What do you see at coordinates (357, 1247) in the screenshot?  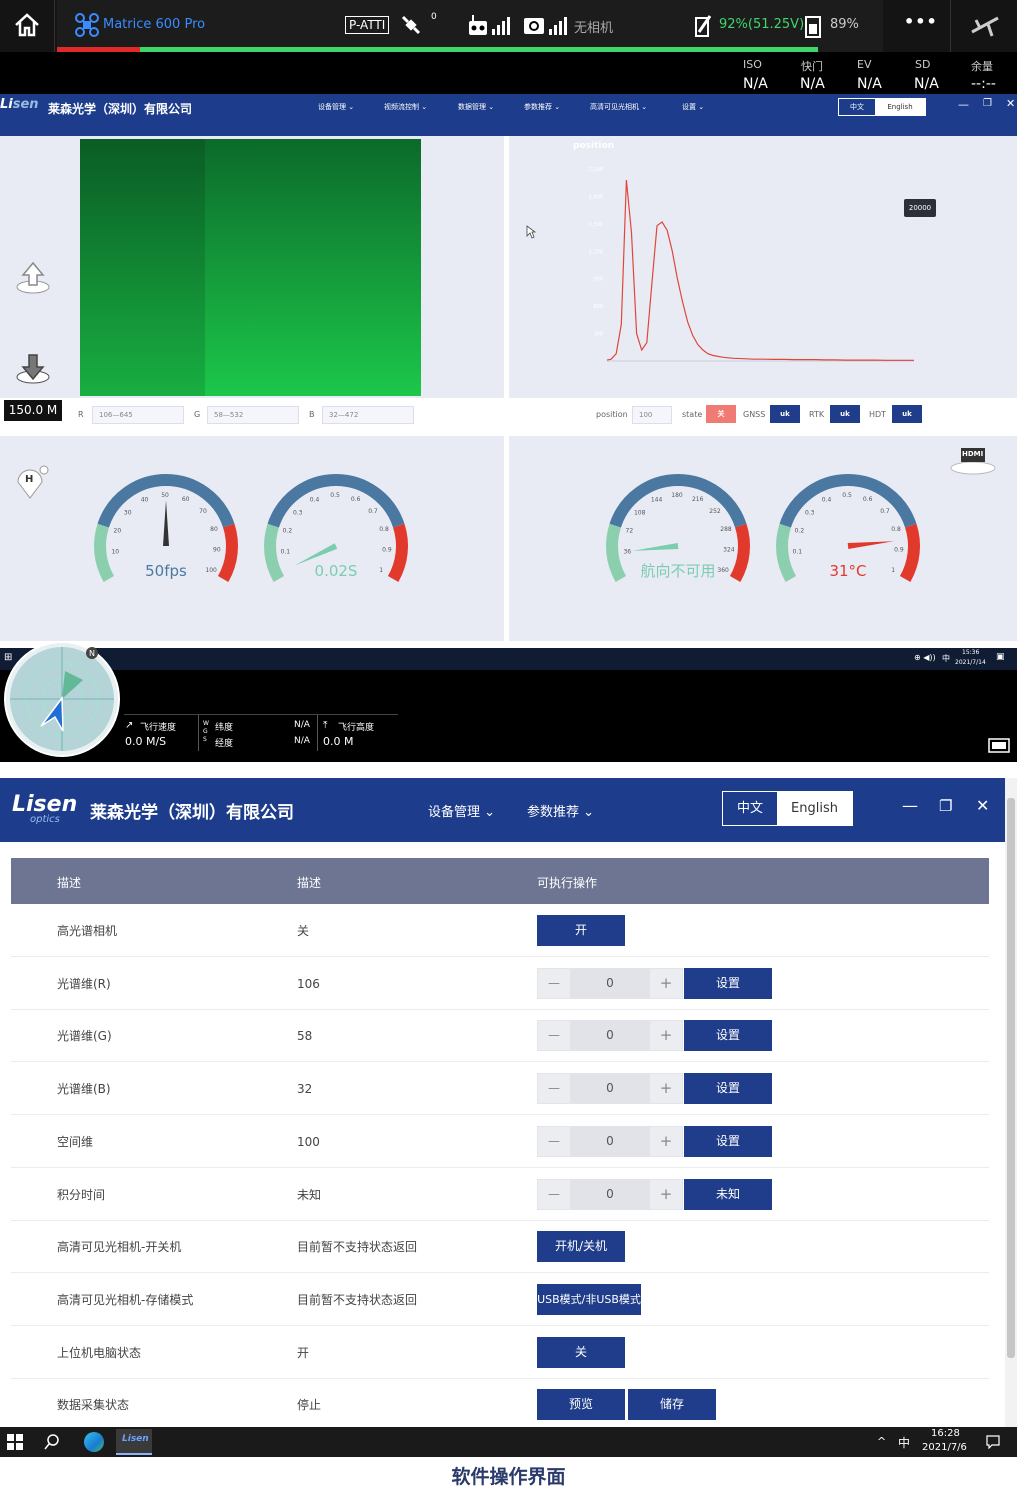 I see `row-desc: 目前暂不支持状态返回` at bounding box center [357, 1247].